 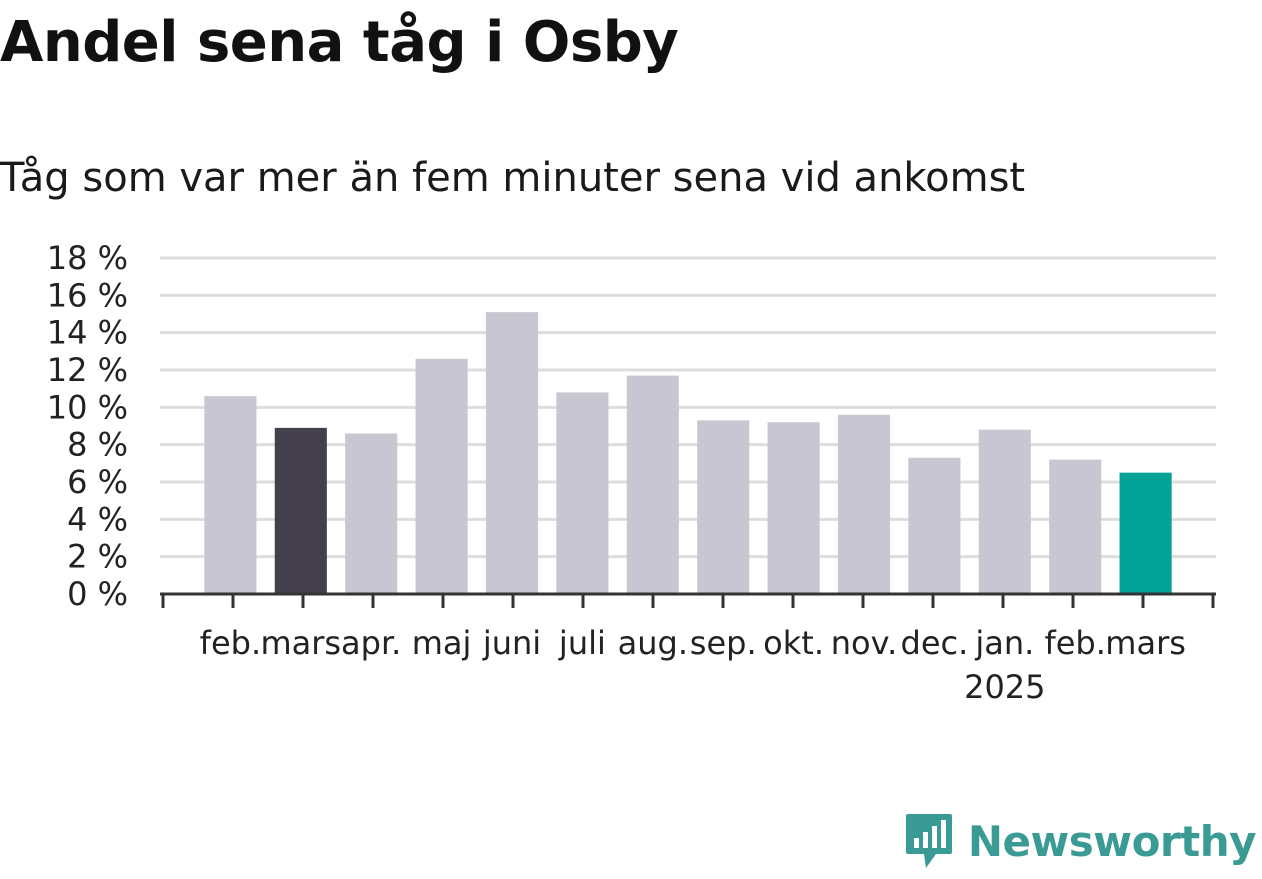 I want to click on y-tick-label: 16 %, so click(x=87, y=295).